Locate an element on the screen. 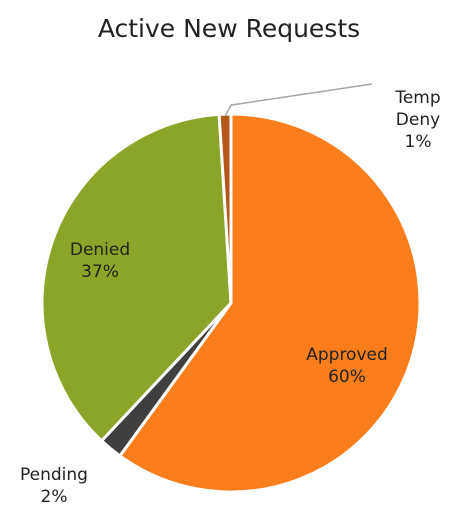 This screenshot has width=458, height=519. value-label: 2% is located at coordinates (54, 497).